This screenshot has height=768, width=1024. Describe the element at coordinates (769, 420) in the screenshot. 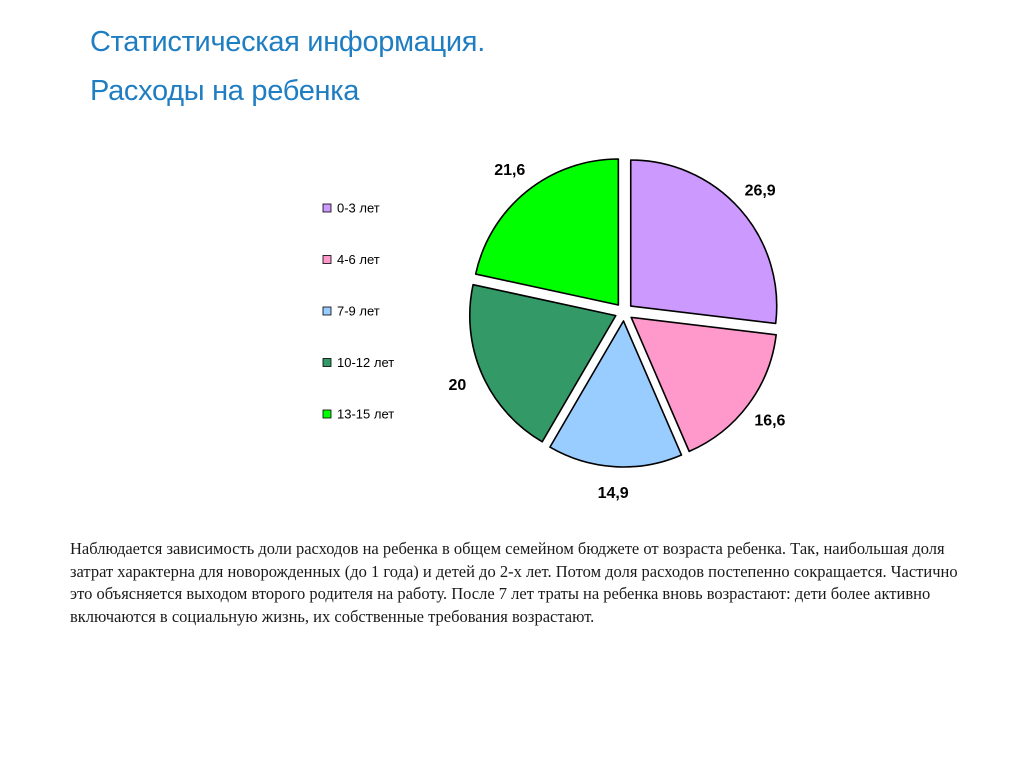

I see `data-label-4-6: 16,6` at that location.